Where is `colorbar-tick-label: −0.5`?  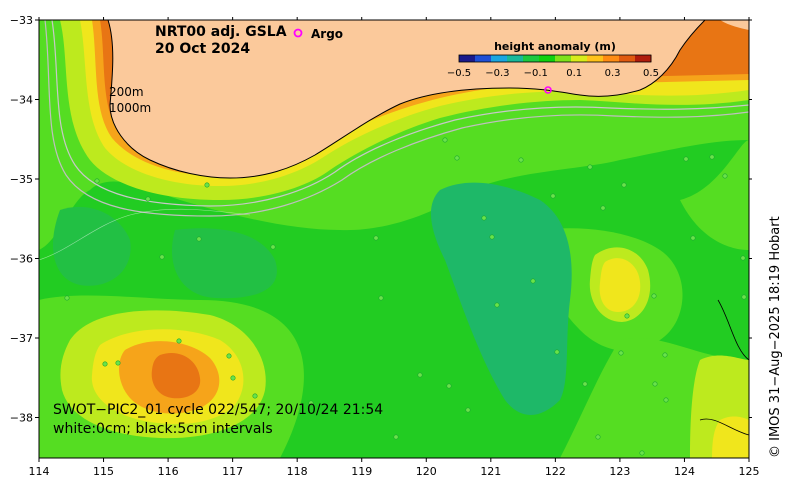 colorbar-tick-label: −0.5 is located at coordinates (459, 73).